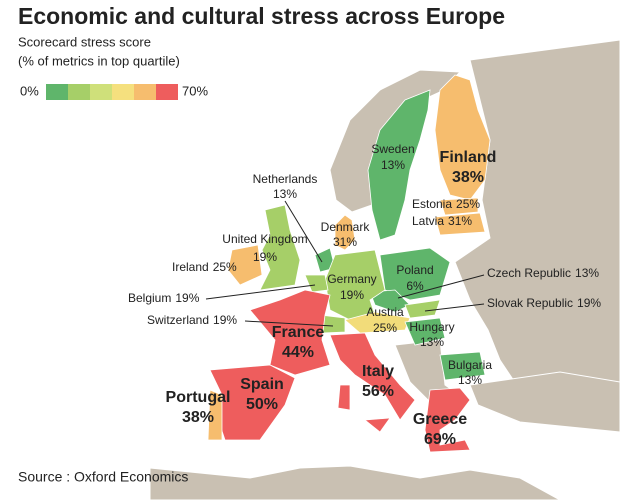 The width and height of the screenshot is (620, 500). I want to click on country-name: France, so click(298, 332).